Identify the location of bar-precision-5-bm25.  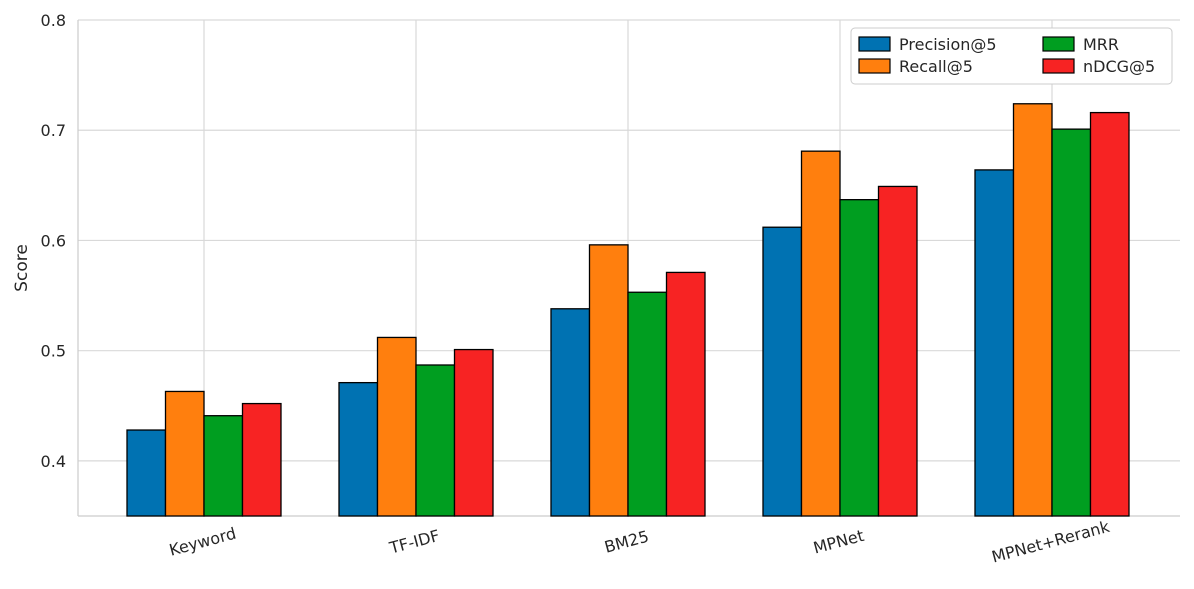
(570, 412).